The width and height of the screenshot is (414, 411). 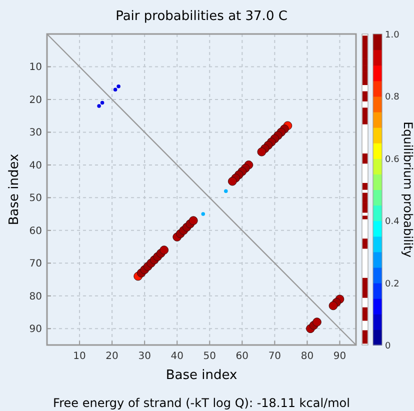 I want to click on color-bar-label: 1.0, so click(x=392, y=35).